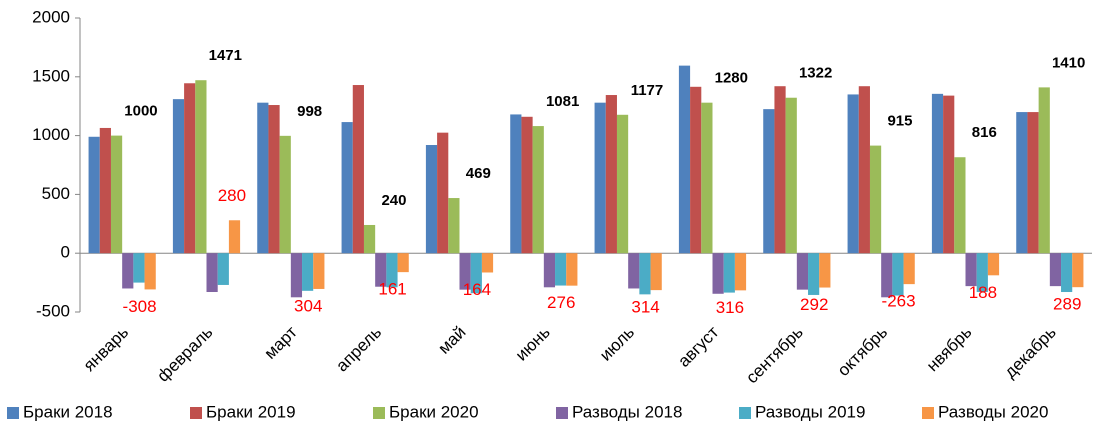 This screenshot has height=429, width=1097. Describe the element at coordinates (251, 411) in the screenshot. I see `legend-label: Браки 2019` at that location.